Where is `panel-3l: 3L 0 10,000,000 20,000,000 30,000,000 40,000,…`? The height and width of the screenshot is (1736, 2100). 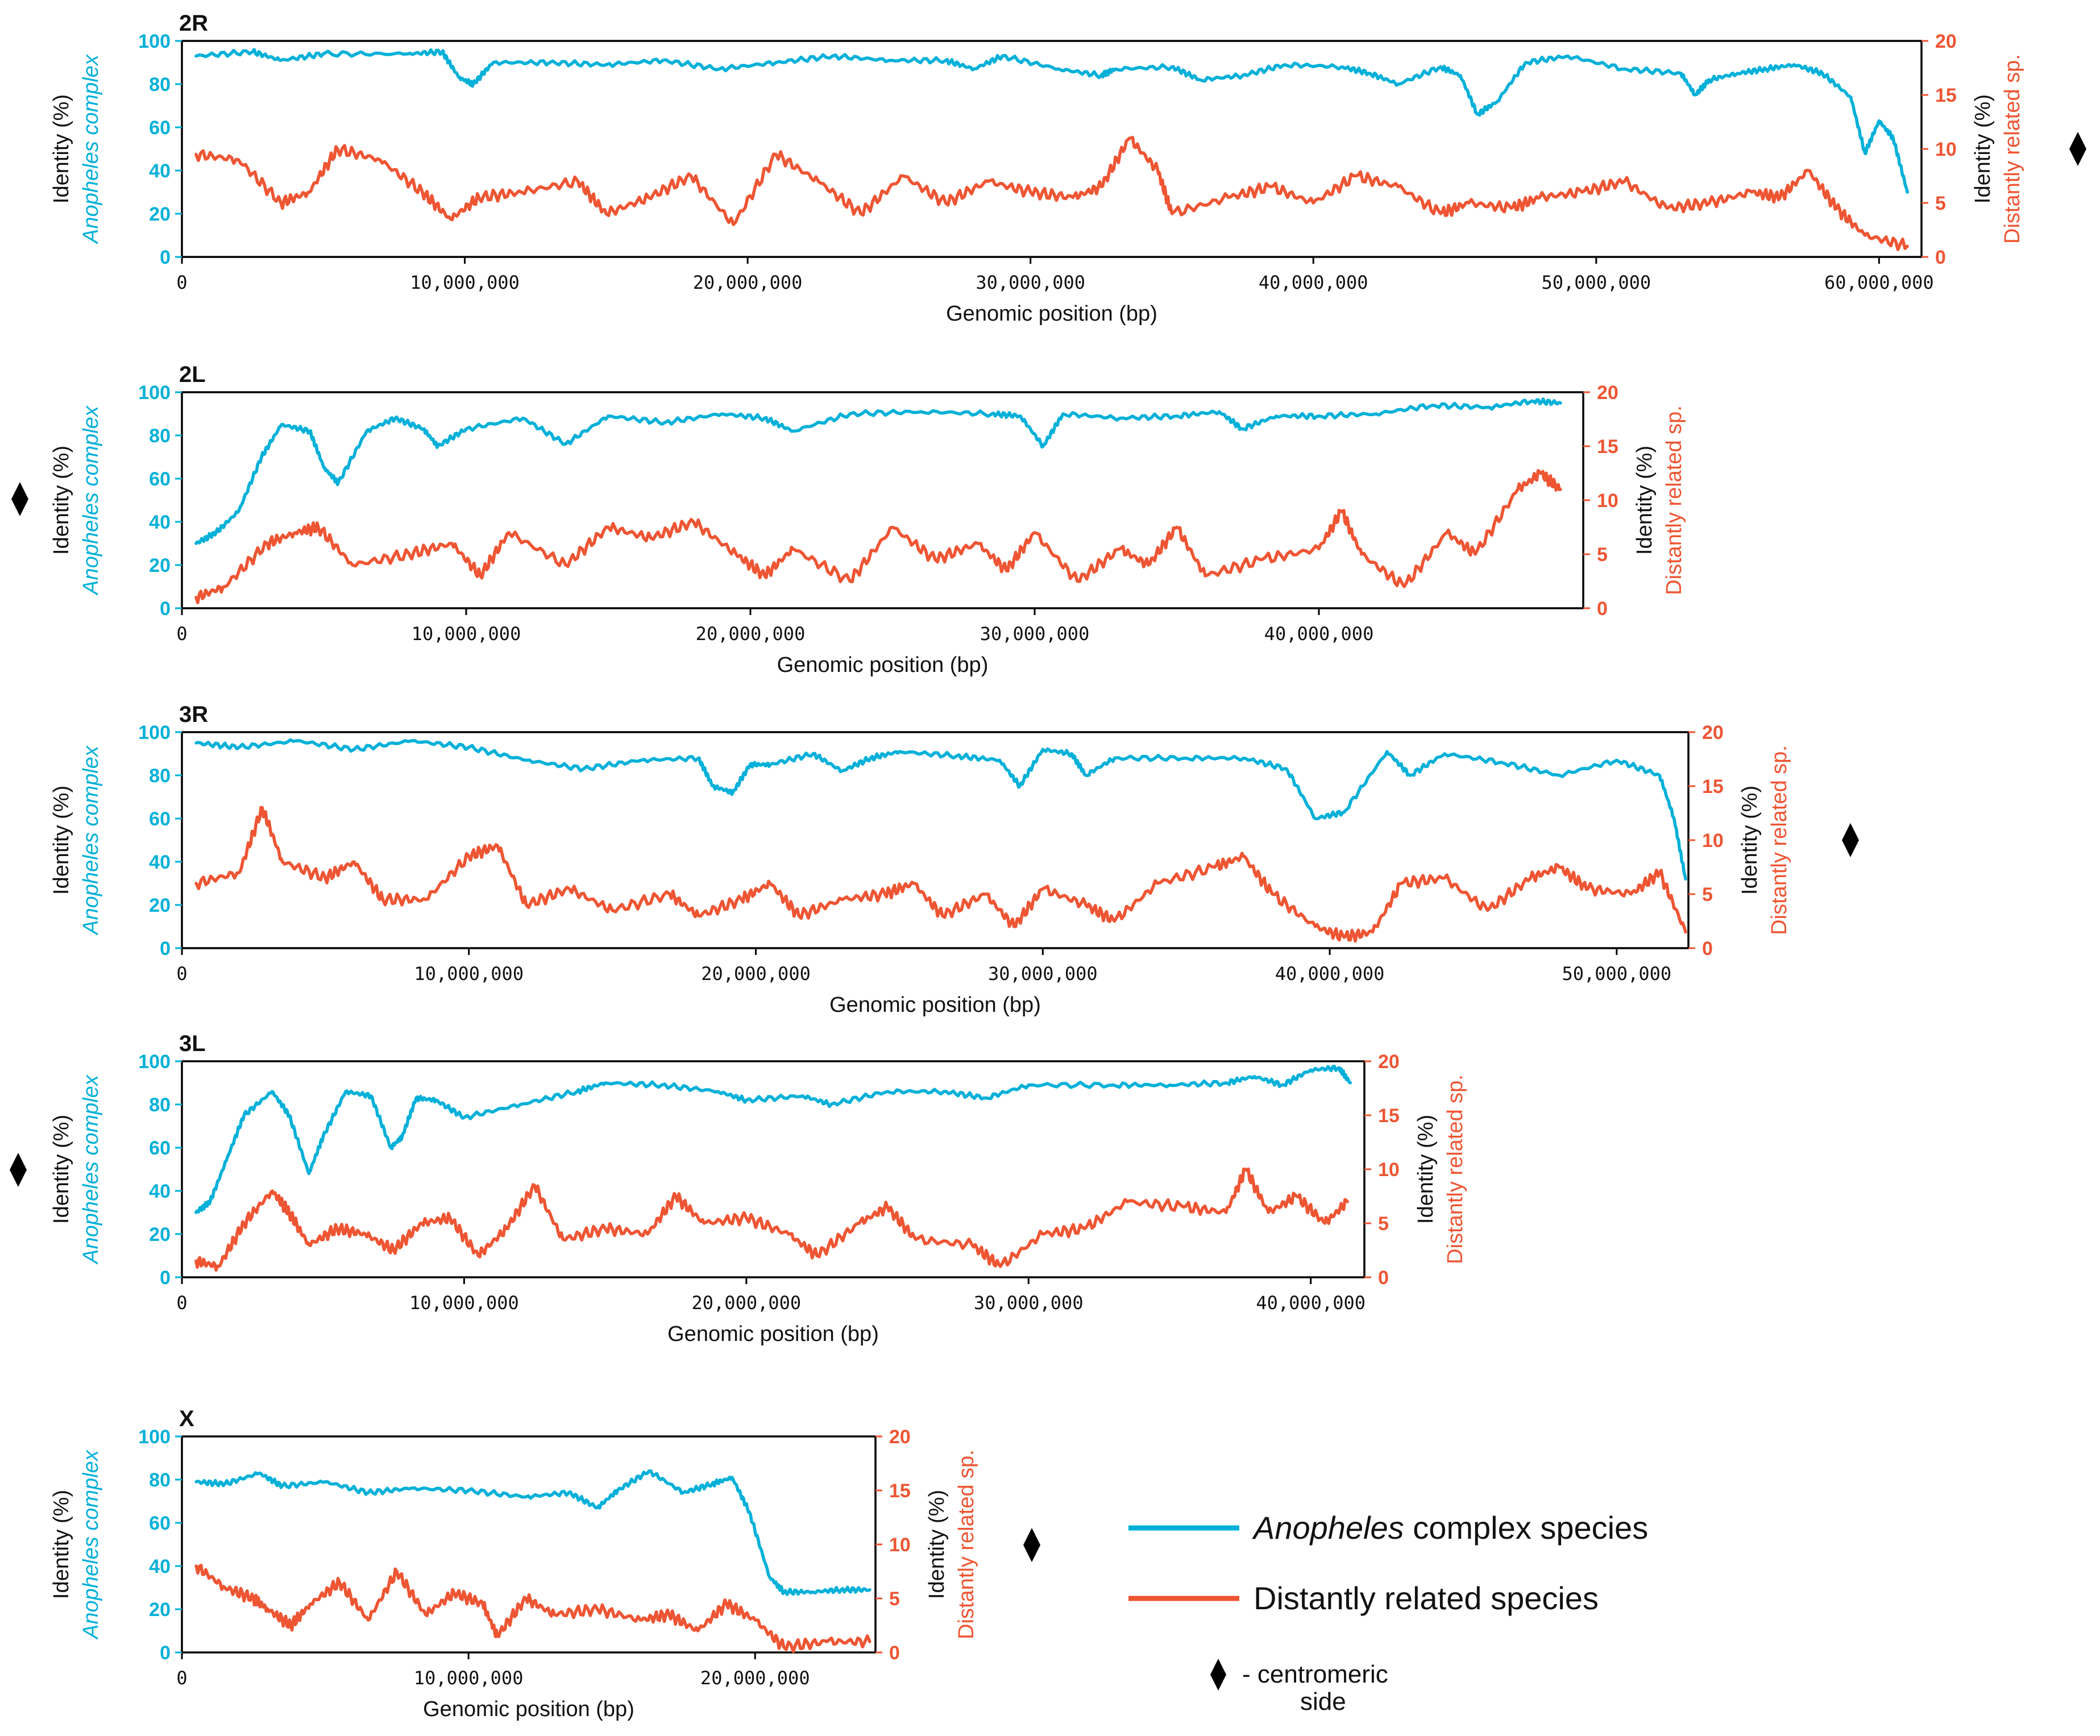
panel-3l: 3L 0 10,000,000 20,000,000 30,000,000 40,000,… is located at coordinates (738, 1189).